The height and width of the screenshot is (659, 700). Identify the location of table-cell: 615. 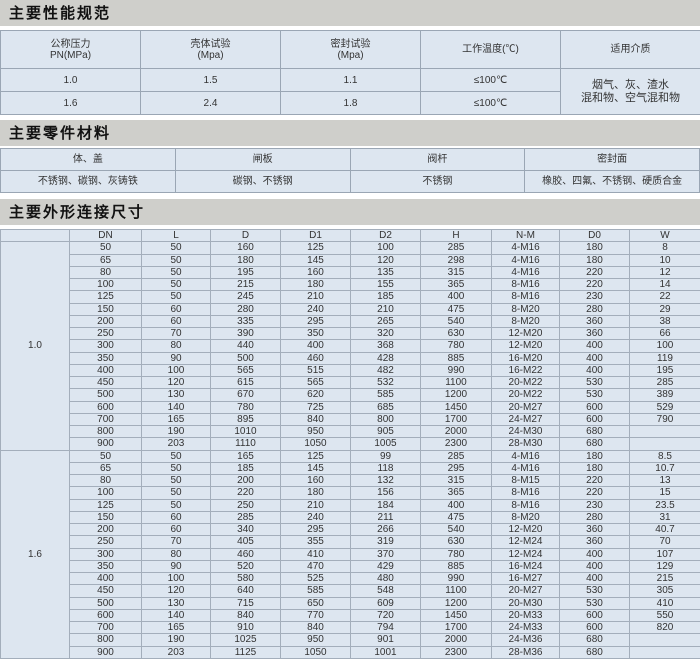
(246, 383).